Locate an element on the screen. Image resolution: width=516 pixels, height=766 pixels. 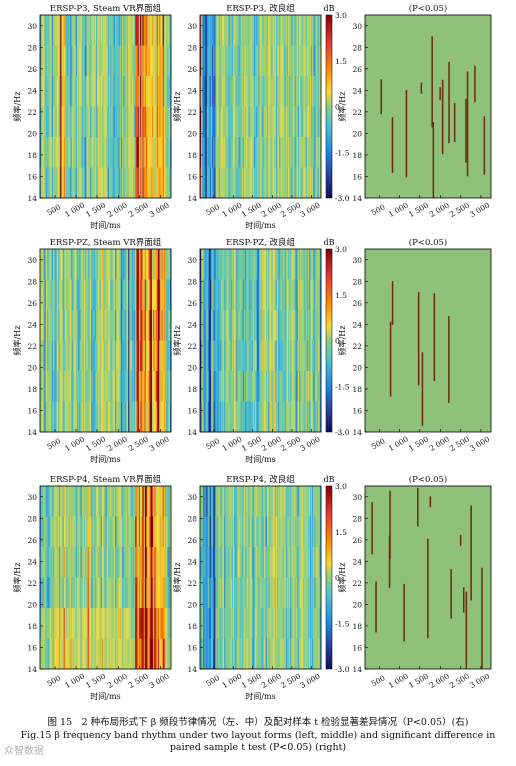
x-tick-label: 1 500 is located at coordinates (95, 209).